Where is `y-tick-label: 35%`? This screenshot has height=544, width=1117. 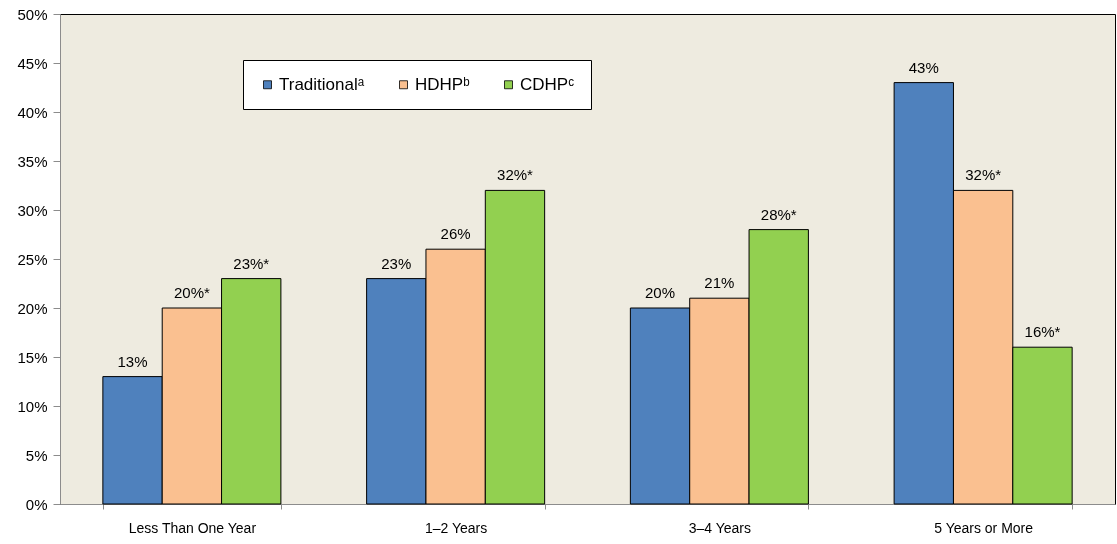
y-tick-label: 35% is located at coordinates (32, 161).